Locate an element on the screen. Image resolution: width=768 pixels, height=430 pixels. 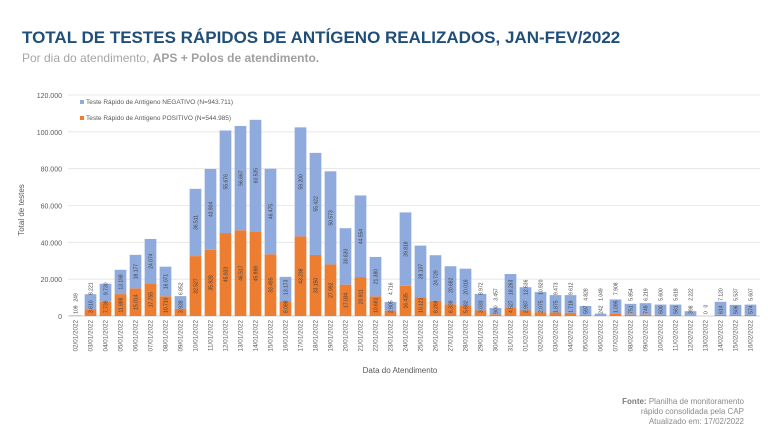
x-tick-label: 17/01/2022 is located at coordinates (301, 336).